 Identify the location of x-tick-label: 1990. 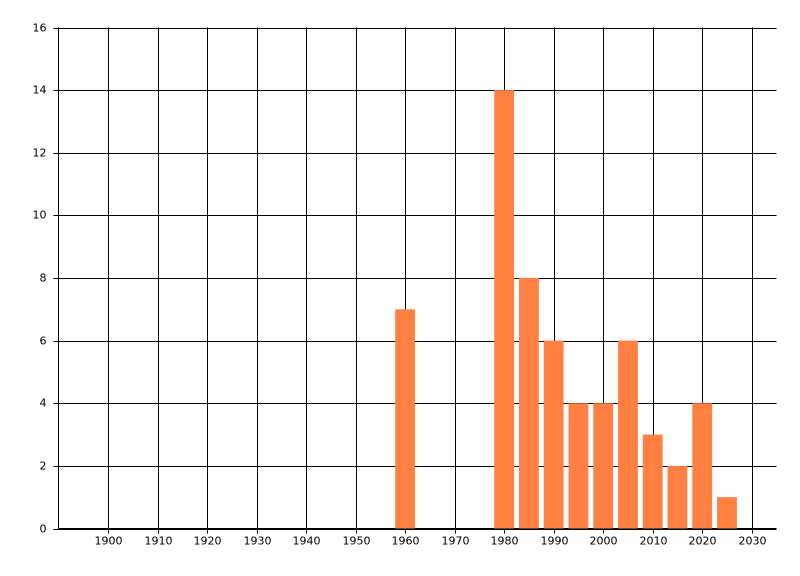
(555, 541).